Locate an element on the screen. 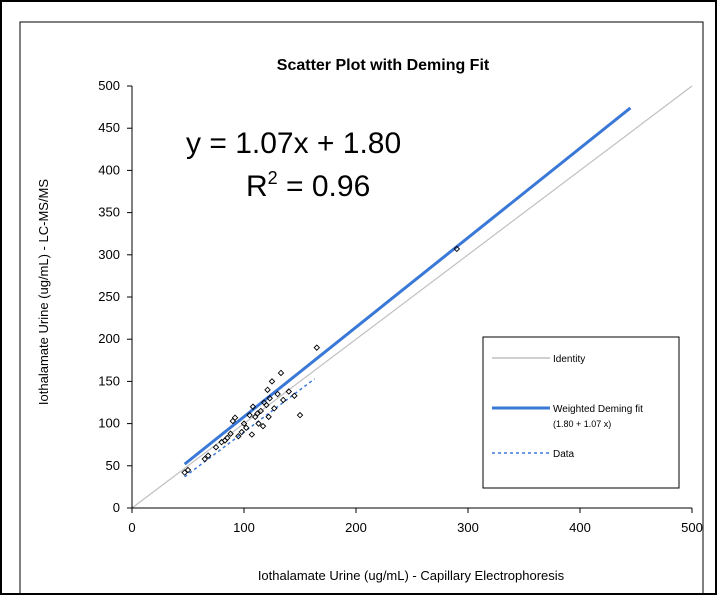  legend-item-identity: Identity is located at coordinates (538, 359).